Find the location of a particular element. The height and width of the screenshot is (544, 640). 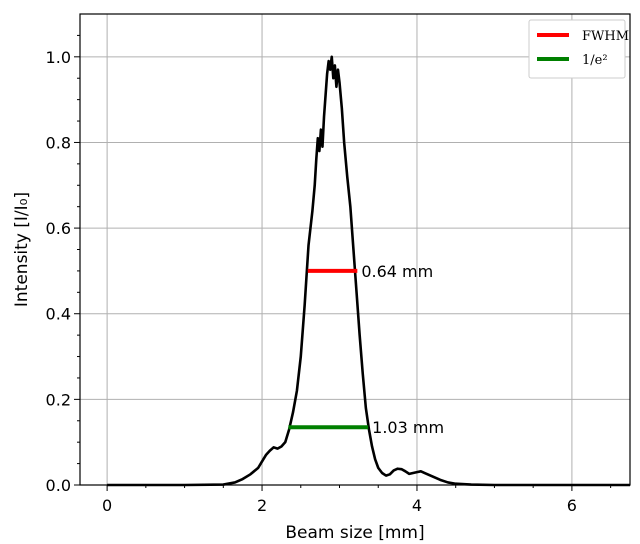

annotations: 0.64 mm 1.03 mm is located at coordinates (402, 349).